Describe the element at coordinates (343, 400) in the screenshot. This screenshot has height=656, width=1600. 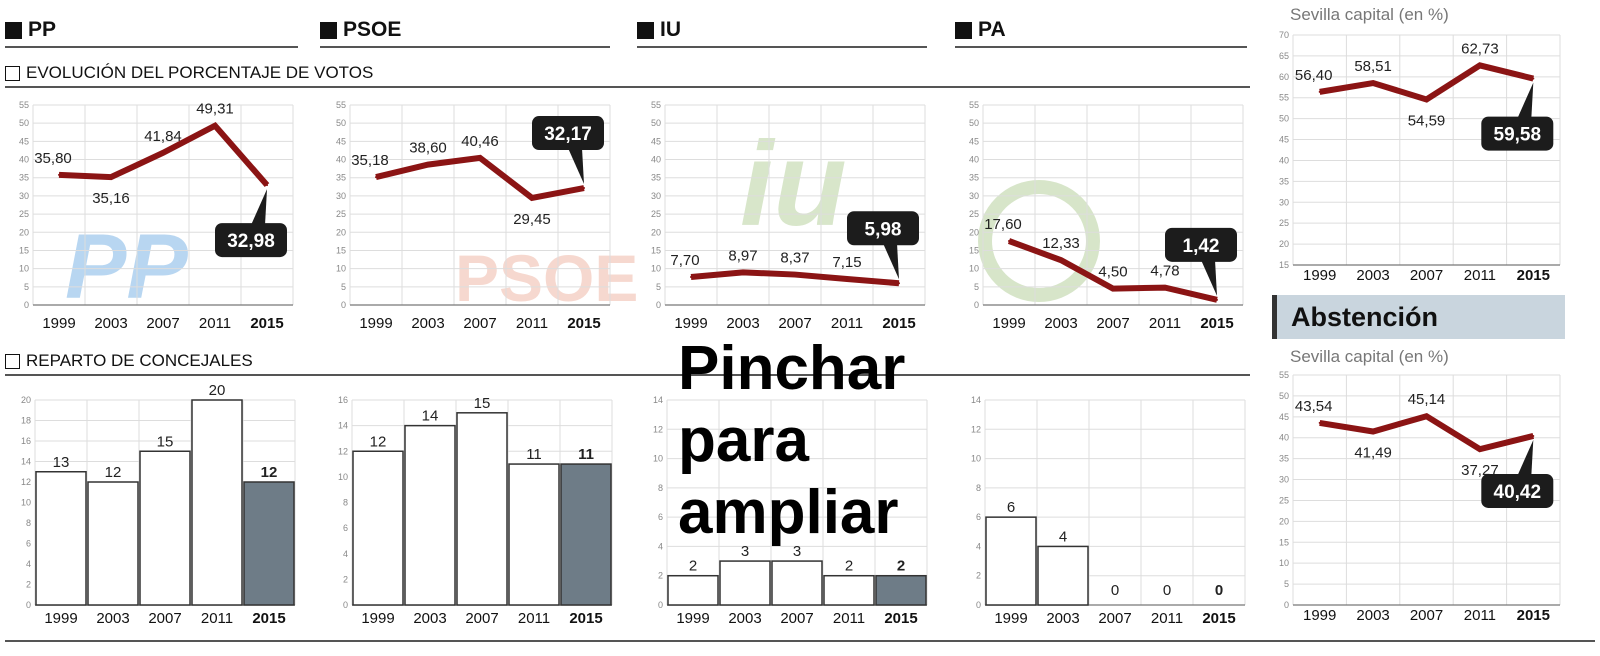
I see `y-tick-label: 16` at that location.